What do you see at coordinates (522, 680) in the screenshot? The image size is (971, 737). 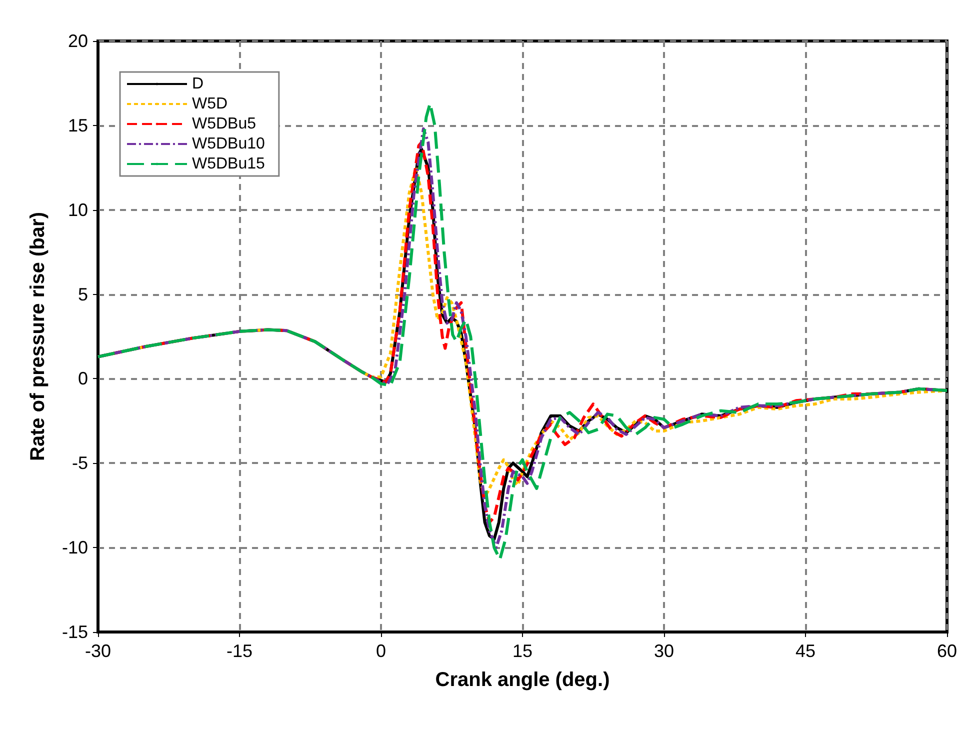 I see `x-axis-title: Crank angle (deg.)` at bounding box center [522, 680].